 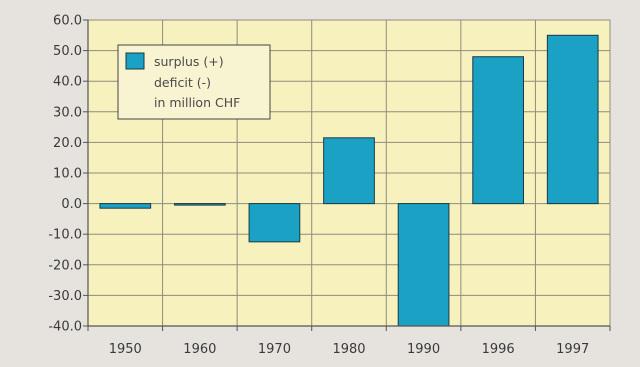 I want to click on x-tick-labels: 1950 1960 1970 1980 1990 1996 1997, so click(x=349, y=349).